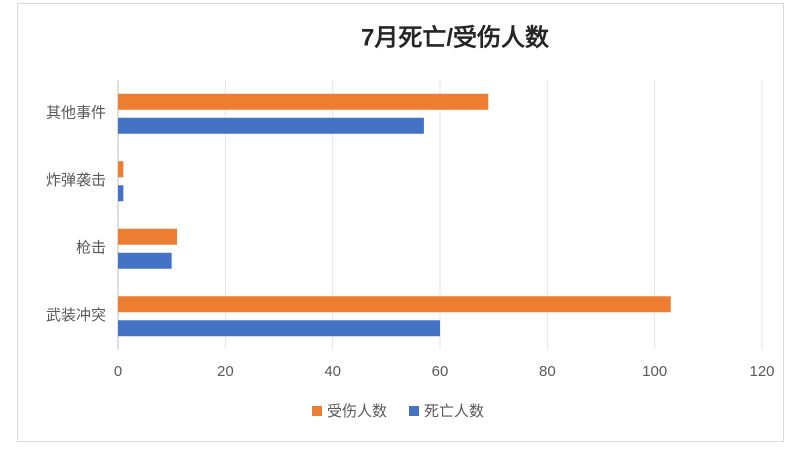  What do you see at coordinates (118, 371) in the screenshot?
I see `x-tick-label: 0` at bounding box center [118, 371].